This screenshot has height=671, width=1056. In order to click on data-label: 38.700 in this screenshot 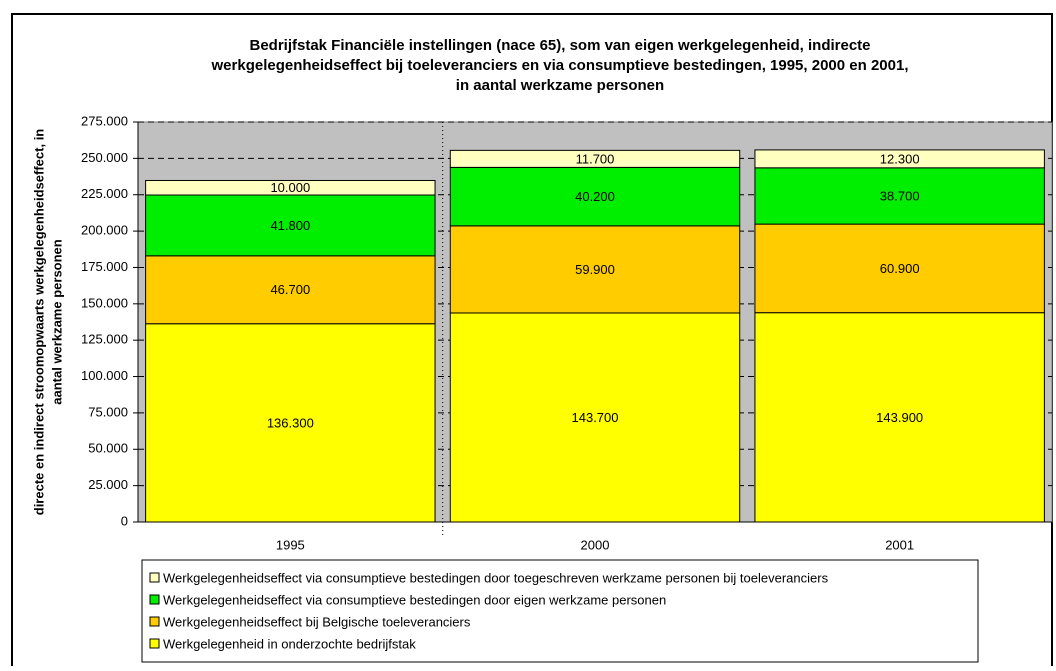, I will do `click(900, 195)`.